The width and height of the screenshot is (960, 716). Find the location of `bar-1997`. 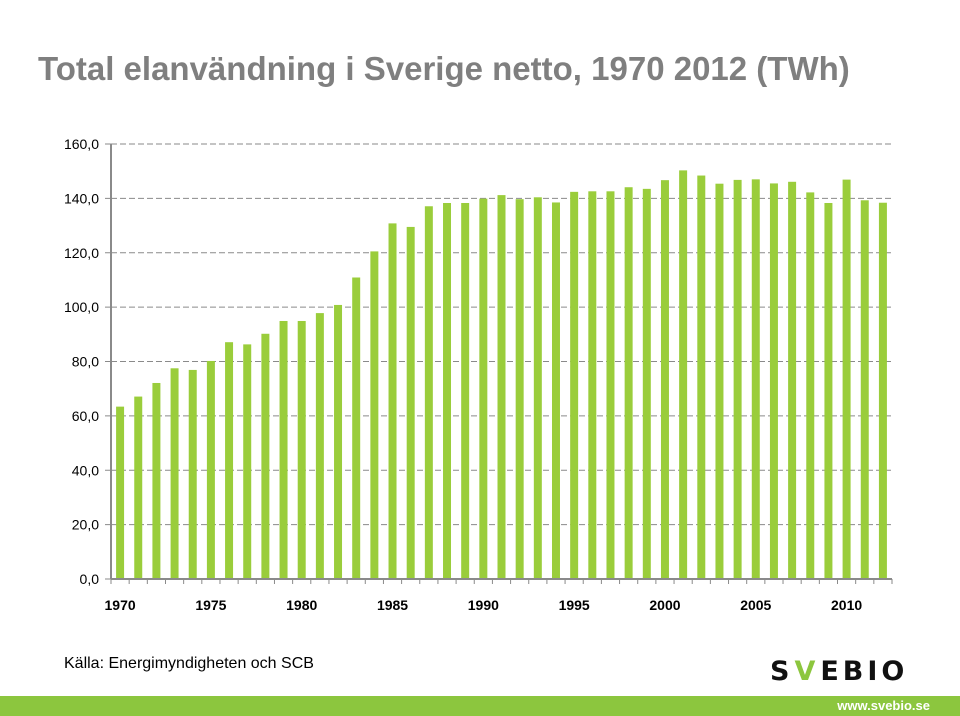

bar-1997 is located at coordinates (610, 385).